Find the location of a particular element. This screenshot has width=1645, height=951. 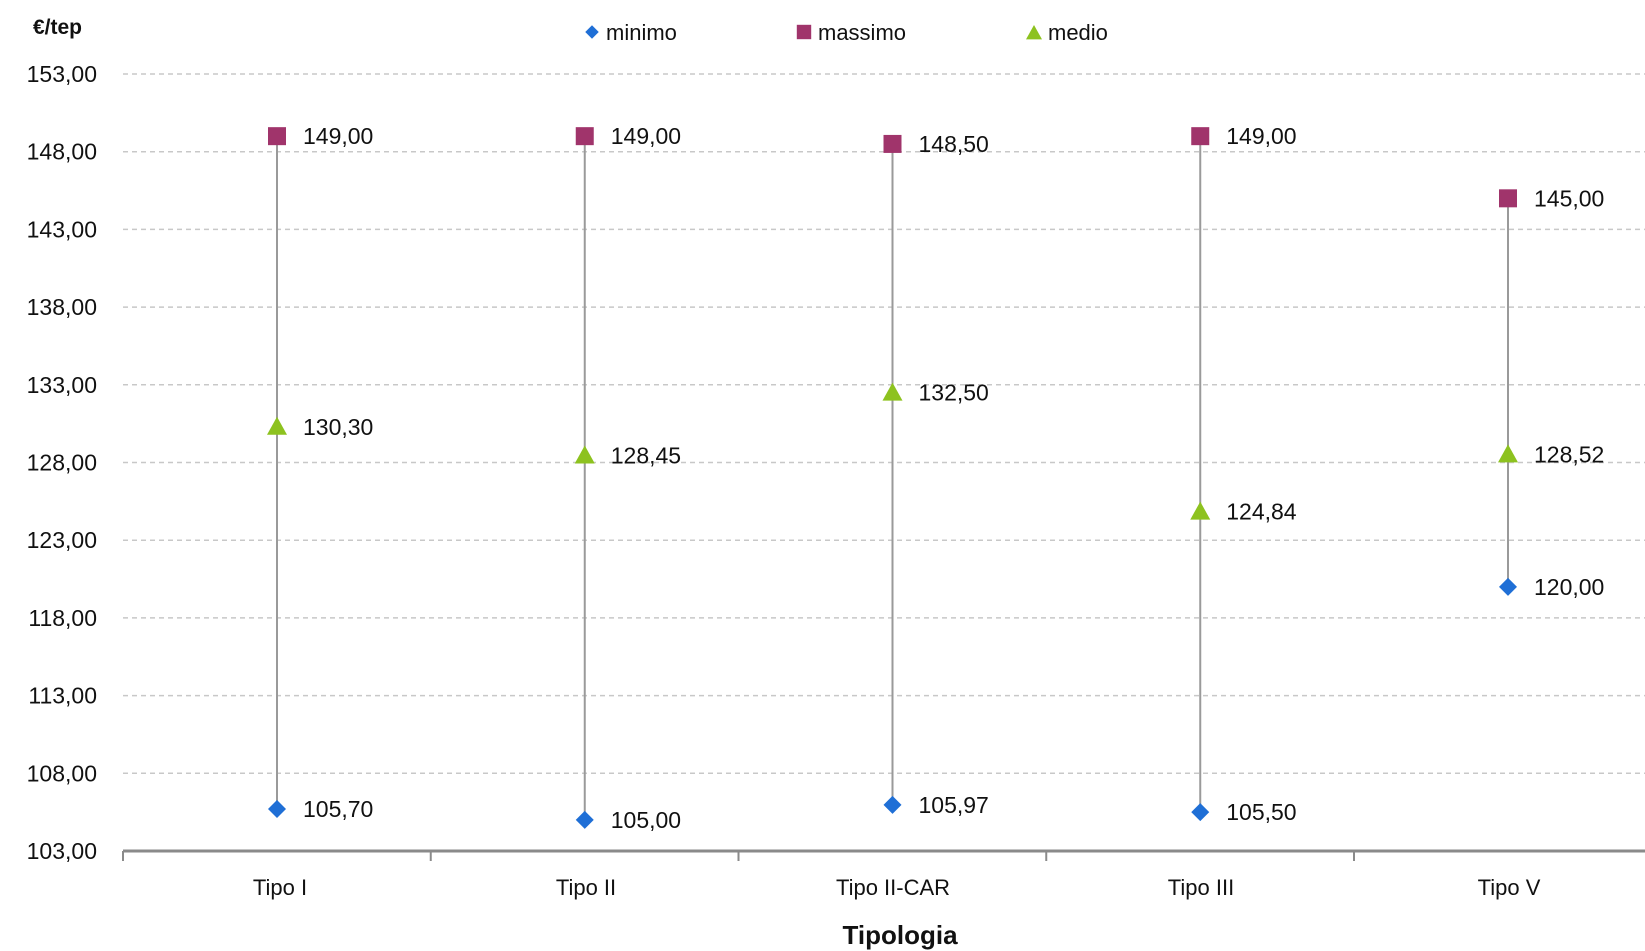

legend-label-minimo: minimo is located at coordinates (641, 32).